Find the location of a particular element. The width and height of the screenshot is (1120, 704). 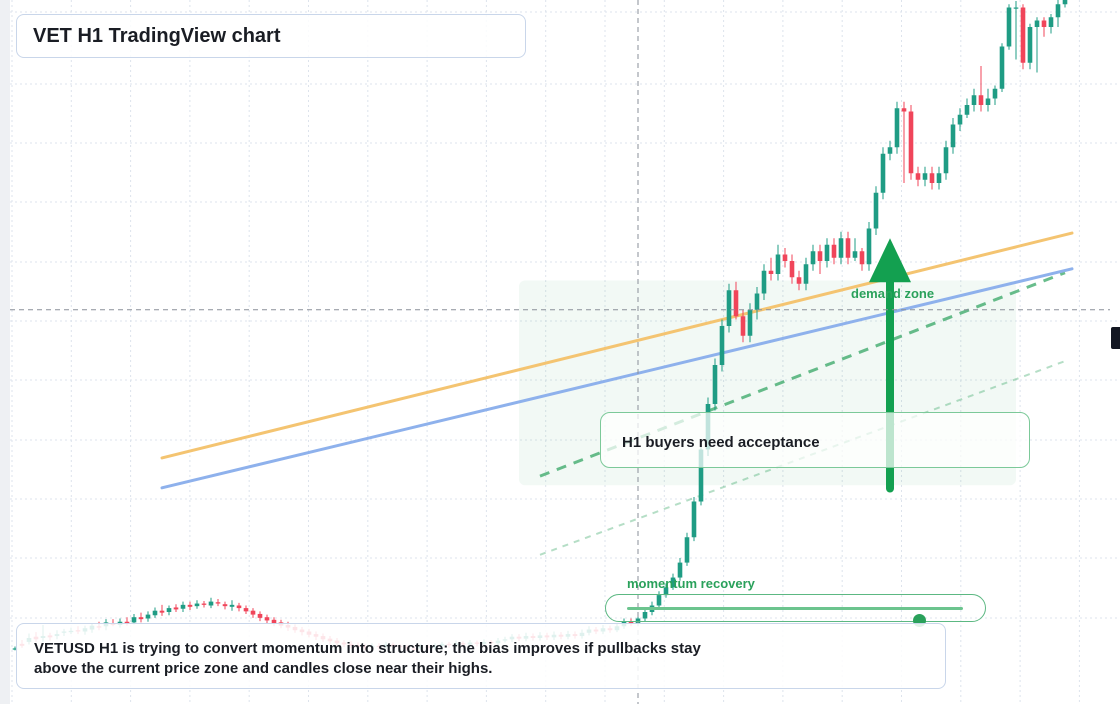

note-card: H1 buyers need acceptance is located at coordinates (815, 440).